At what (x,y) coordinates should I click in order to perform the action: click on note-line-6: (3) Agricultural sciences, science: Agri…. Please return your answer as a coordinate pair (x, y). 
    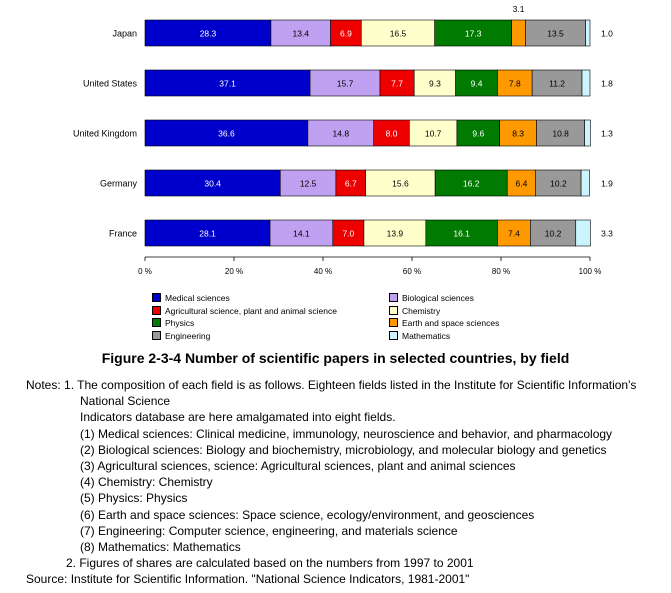
    Looking at the image, I should click on (298, 466).